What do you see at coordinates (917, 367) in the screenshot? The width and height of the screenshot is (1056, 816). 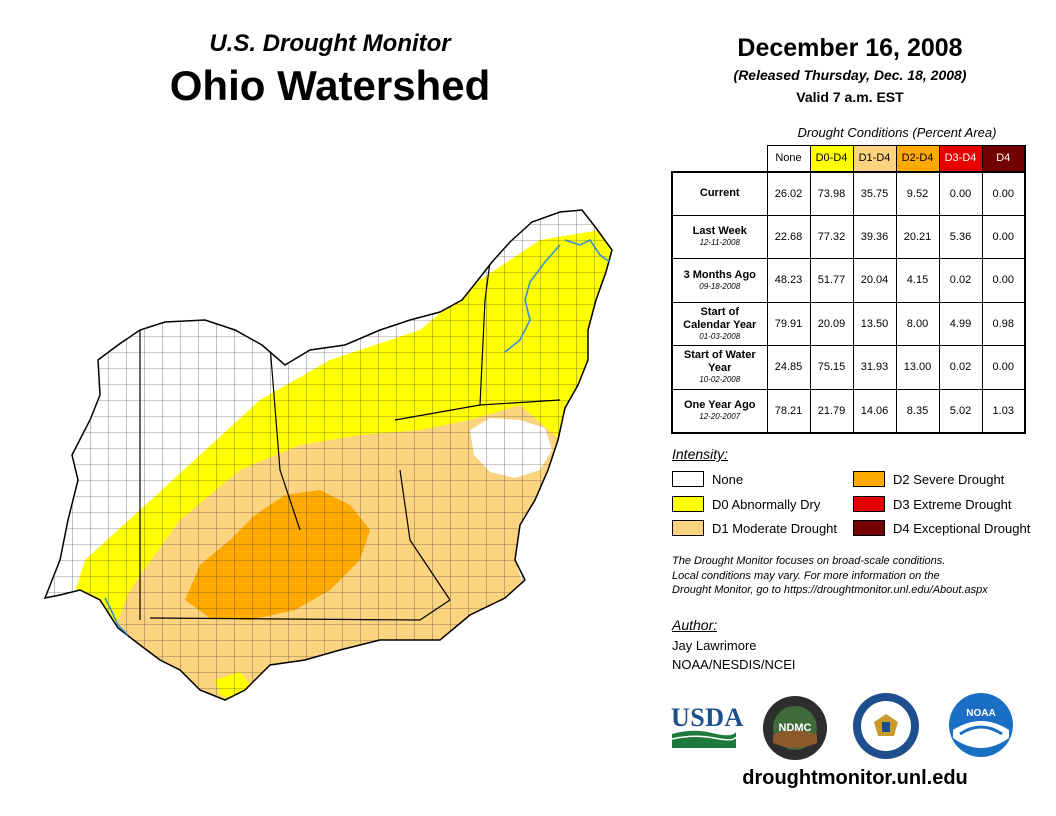 I see `table-cell: 13.00` at bounding box center [917, 367].